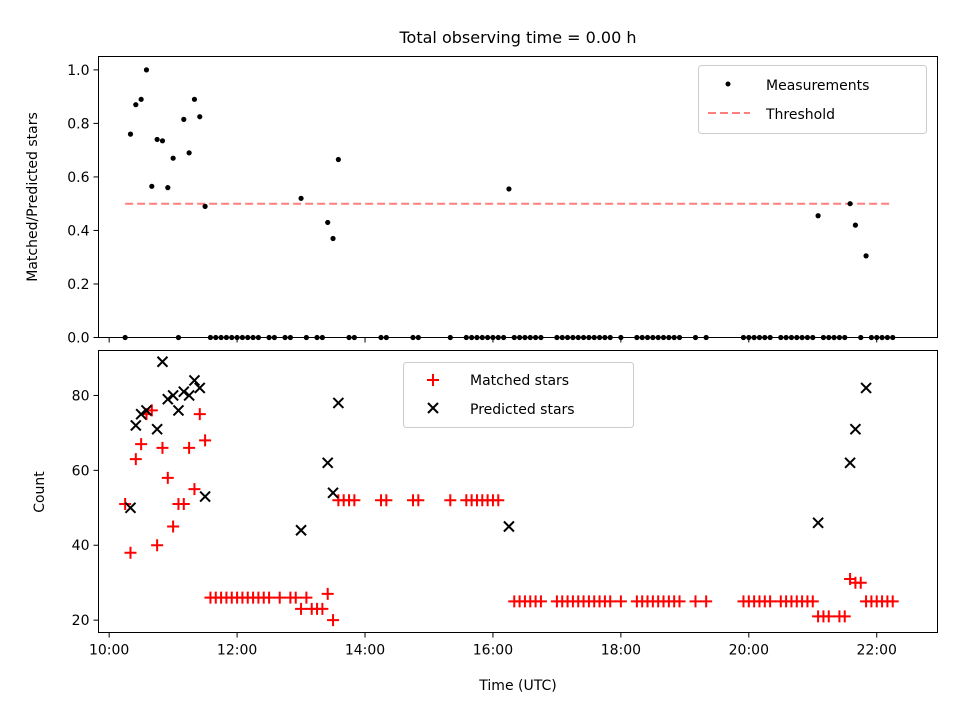  What do you see at coordinates (81, 546) in the screenshot?
I see `y-tick-label: 40` at bounding box center [81, 546].